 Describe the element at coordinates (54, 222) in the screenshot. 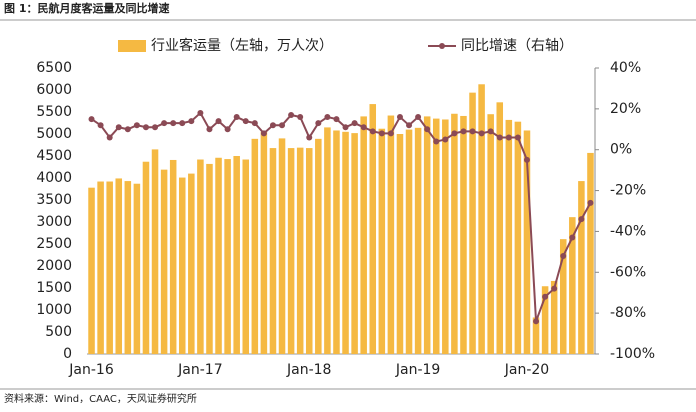

I see `y-tick-label: 3000` at that location.